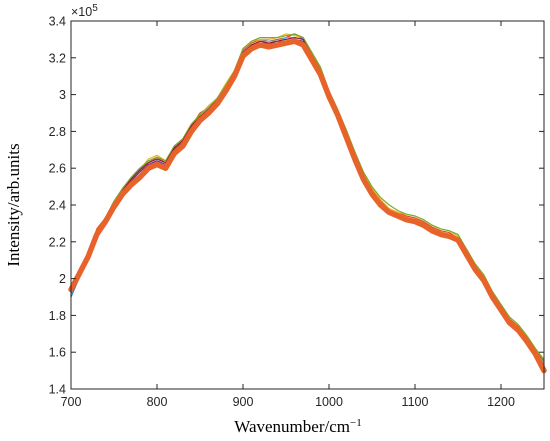  Describe the element at coordinates (57, 169) in the screenshot. I see `y-tick-label: 2.6` at that location.